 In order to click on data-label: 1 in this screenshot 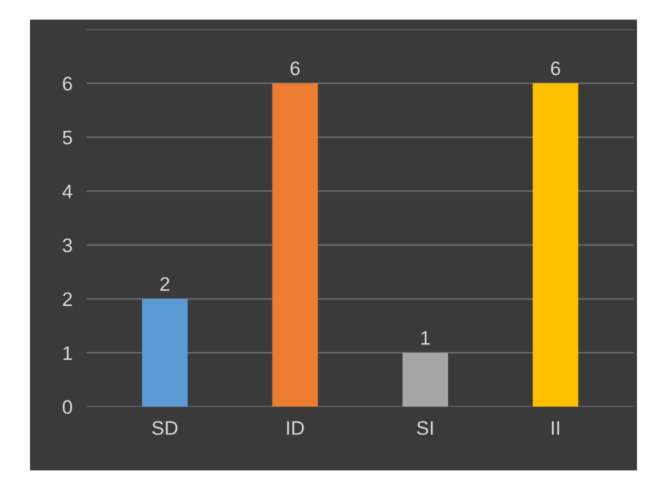, I will do `click(425, 338)`.